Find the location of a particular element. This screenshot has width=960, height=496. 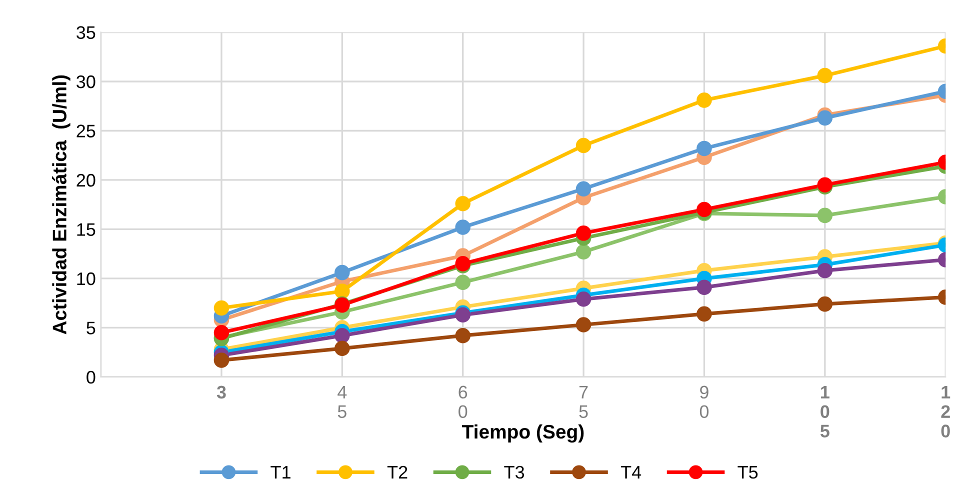

y-tick-label: 35 is located at coordinates (86, 32).